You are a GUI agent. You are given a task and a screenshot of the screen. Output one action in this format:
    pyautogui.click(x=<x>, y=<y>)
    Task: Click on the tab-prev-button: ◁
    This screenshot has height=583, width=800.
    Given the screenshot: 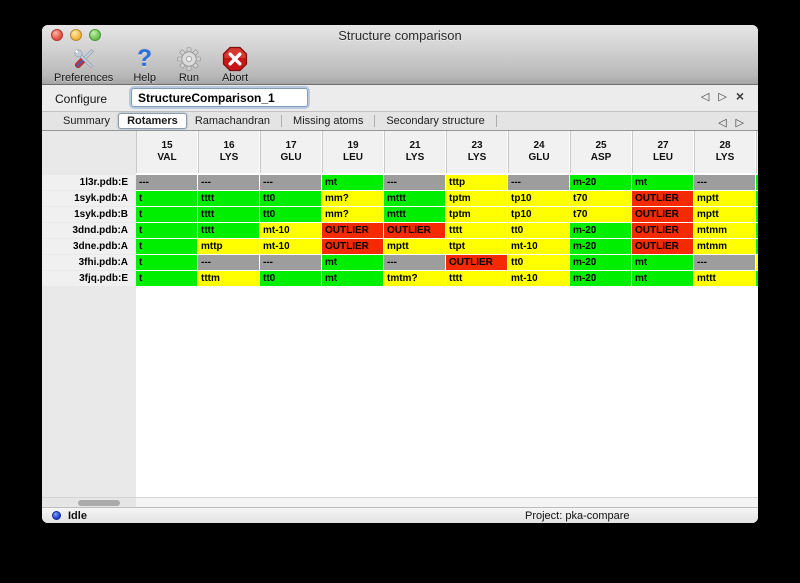 What is the action you would take?
    pyautogui.click(x=722, y=123)
    